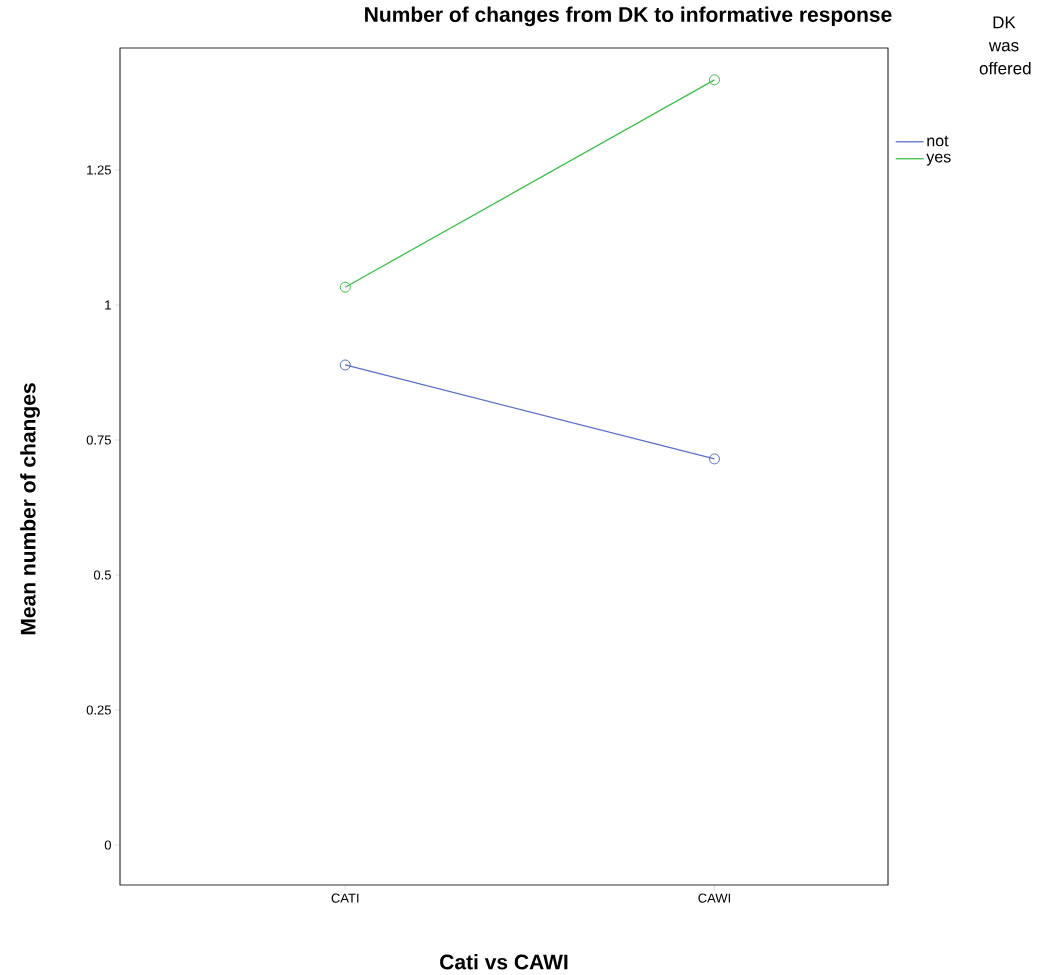 The image size is (1043, 975). I want to click on y-tick-label: 0.25, so click(98, 710).